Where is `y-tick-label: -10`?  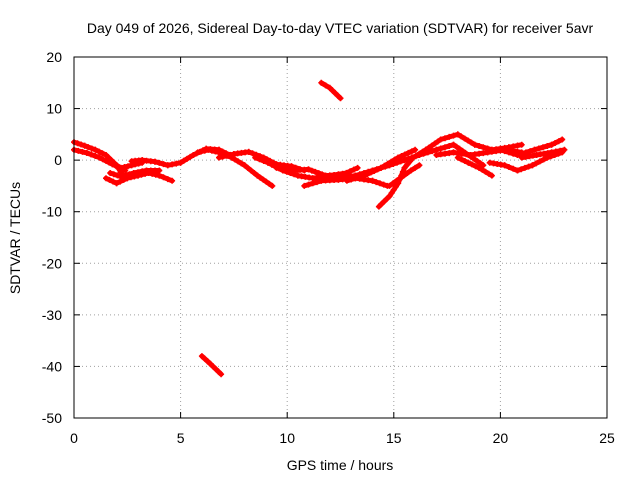 y-tick-label: -10 is located at coordinates (52, 212).